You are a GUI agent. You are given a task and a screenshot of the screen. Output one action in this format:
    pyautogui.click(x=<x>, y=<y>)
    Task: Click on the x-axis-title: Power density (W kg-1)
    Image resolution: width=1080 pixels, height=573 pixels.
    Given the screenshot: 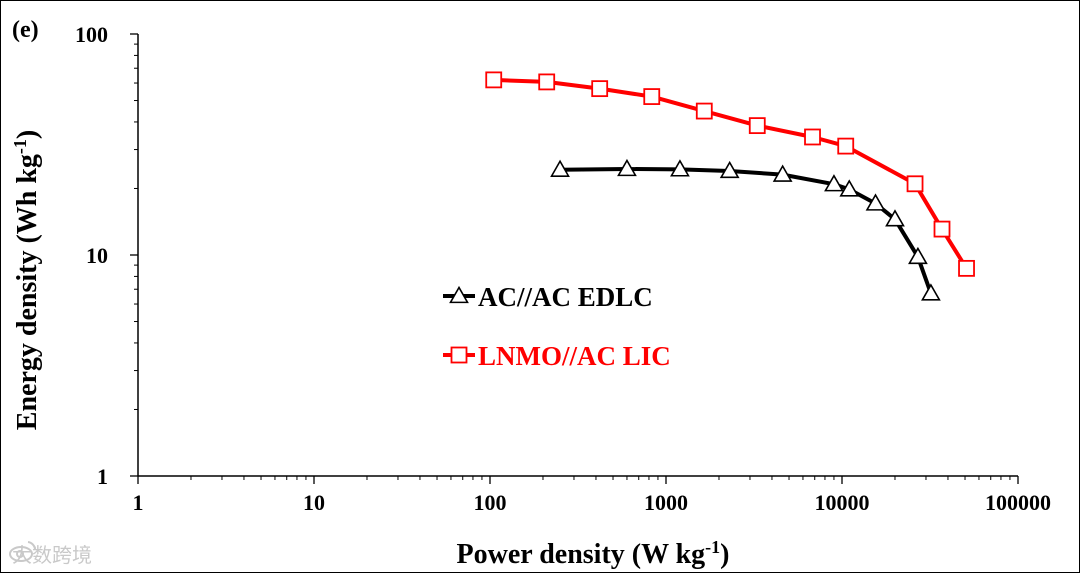 What is the action you would take?
    pyautogui.click(x=593, y=553)
    